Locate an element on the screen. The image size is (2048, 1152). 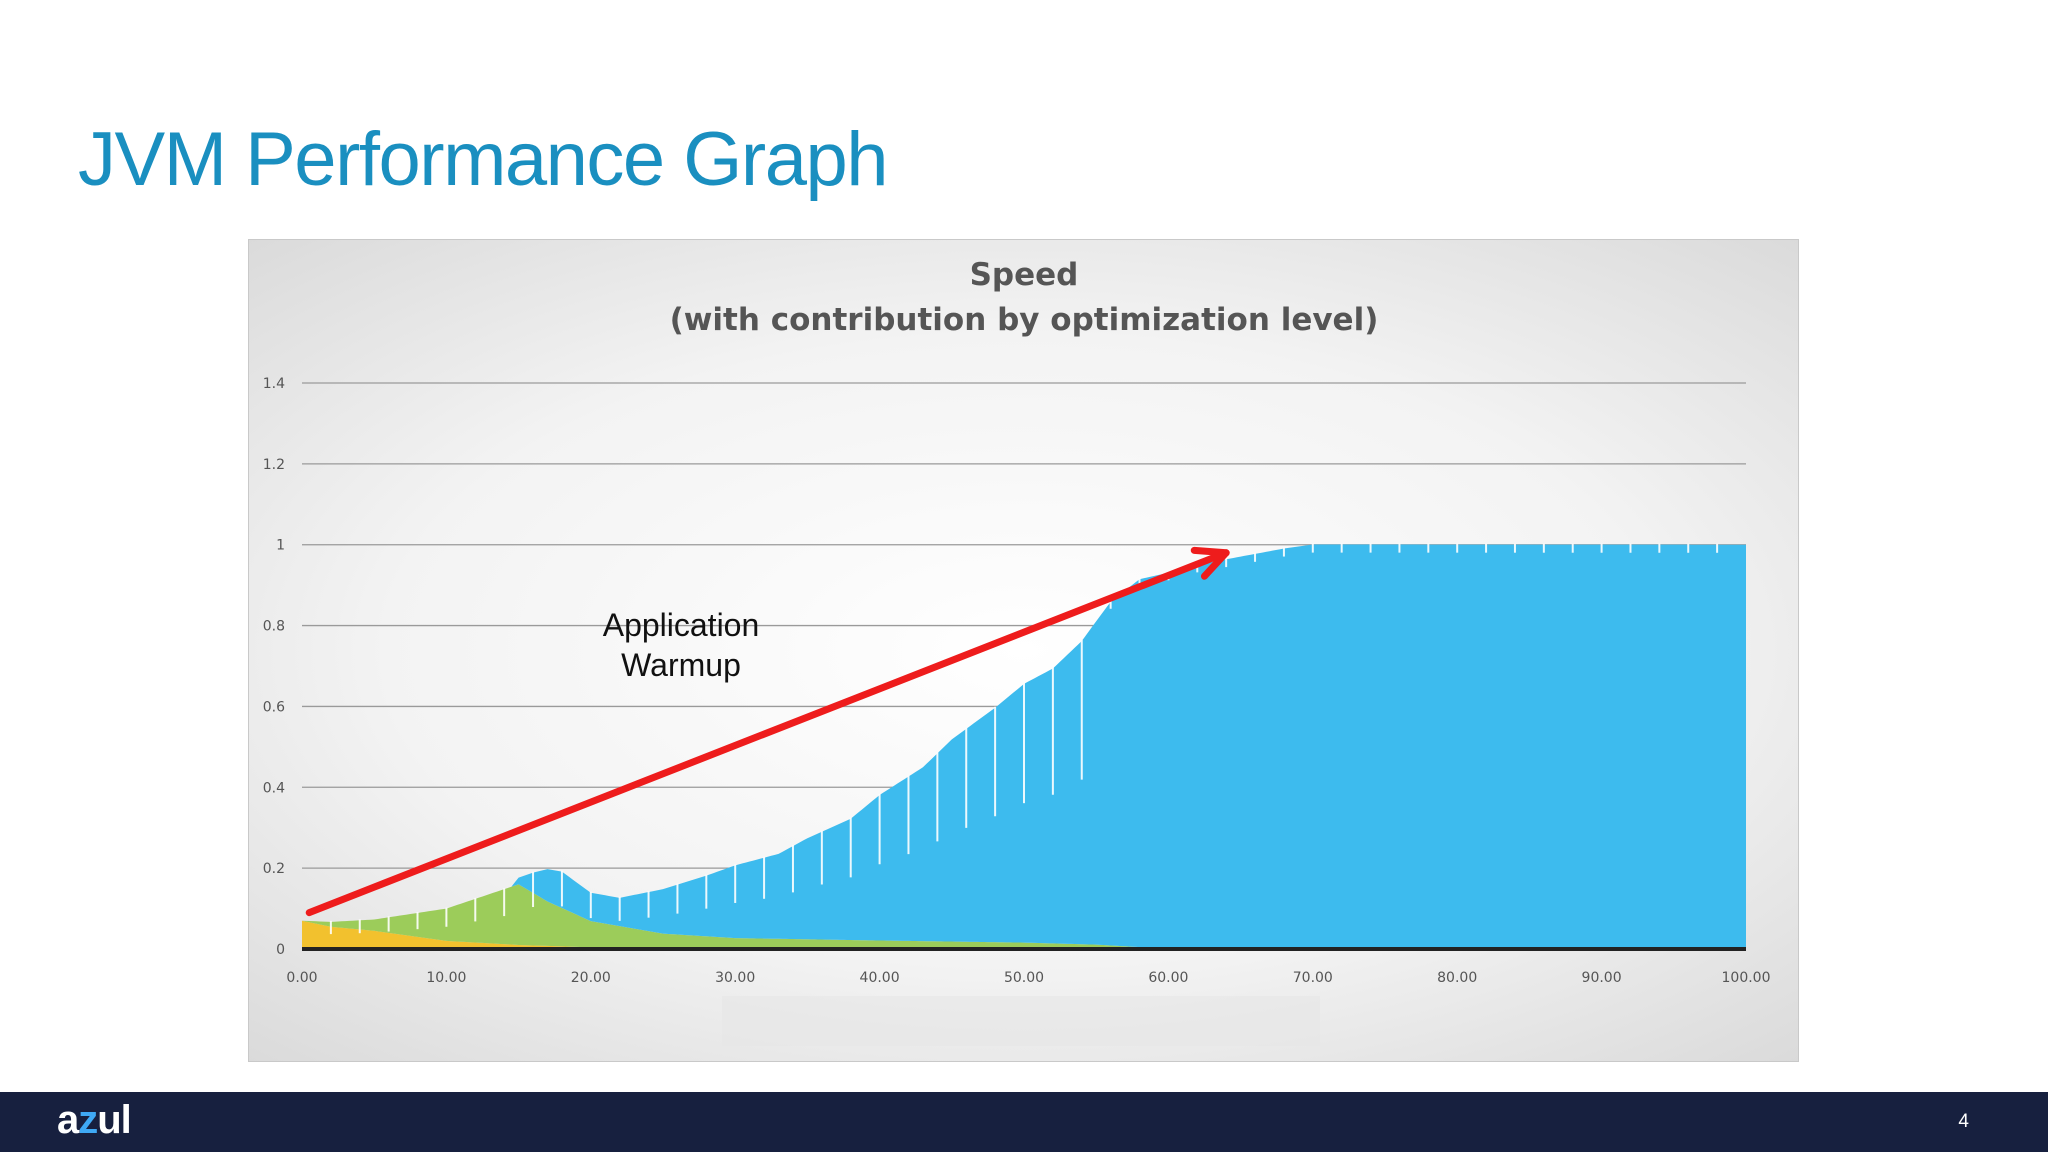
y-tick-label: 1.4 is located at coordinates (274, 384).